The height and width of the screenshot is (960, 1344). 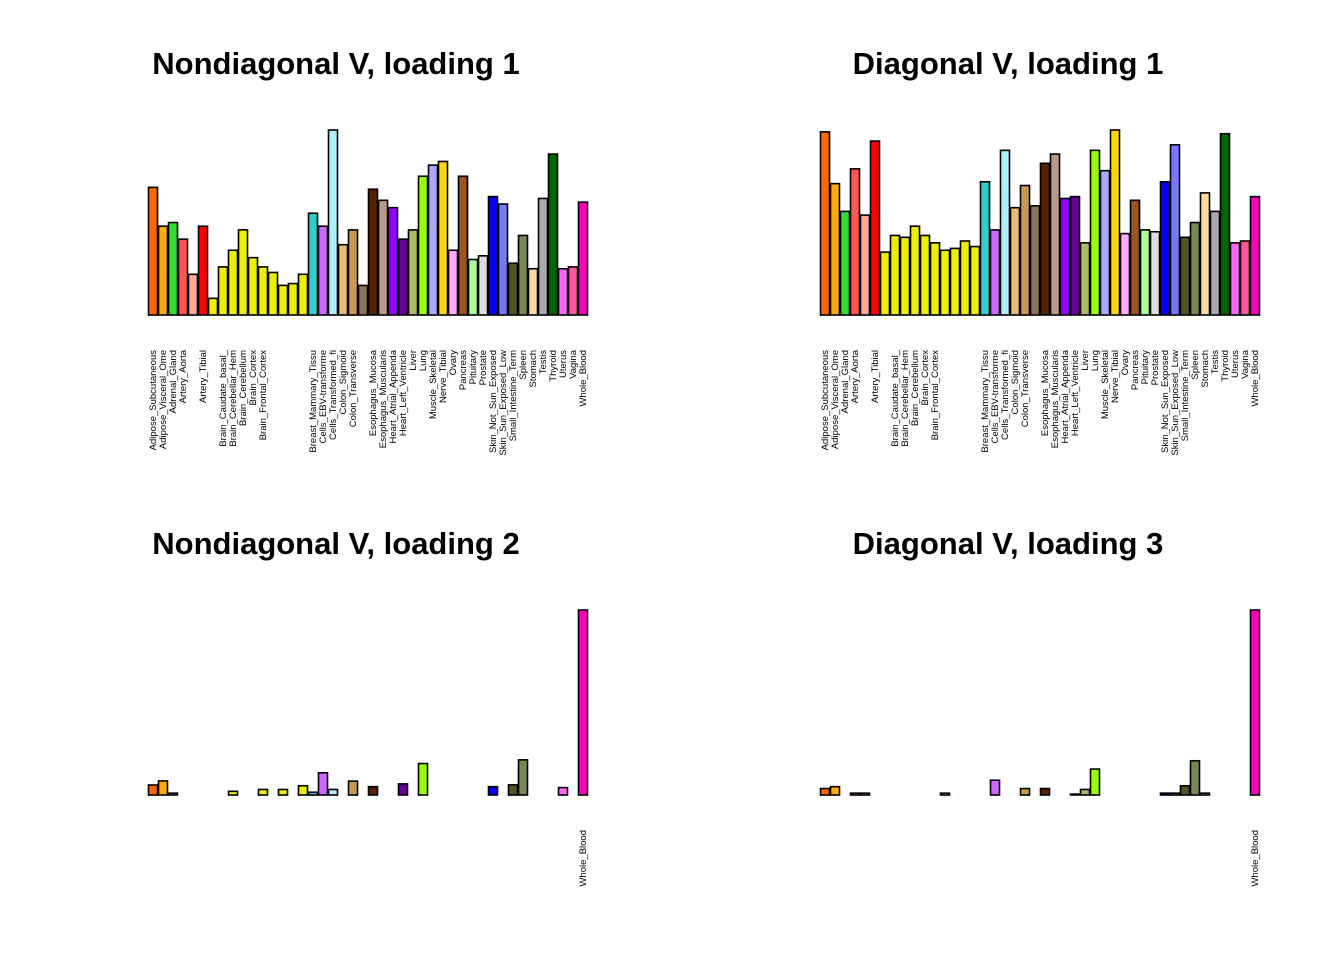 What do you see at coordinates (925, 275) in the screenshot?
I see `bar-brain-cortex` at bounding box center [925, 275].